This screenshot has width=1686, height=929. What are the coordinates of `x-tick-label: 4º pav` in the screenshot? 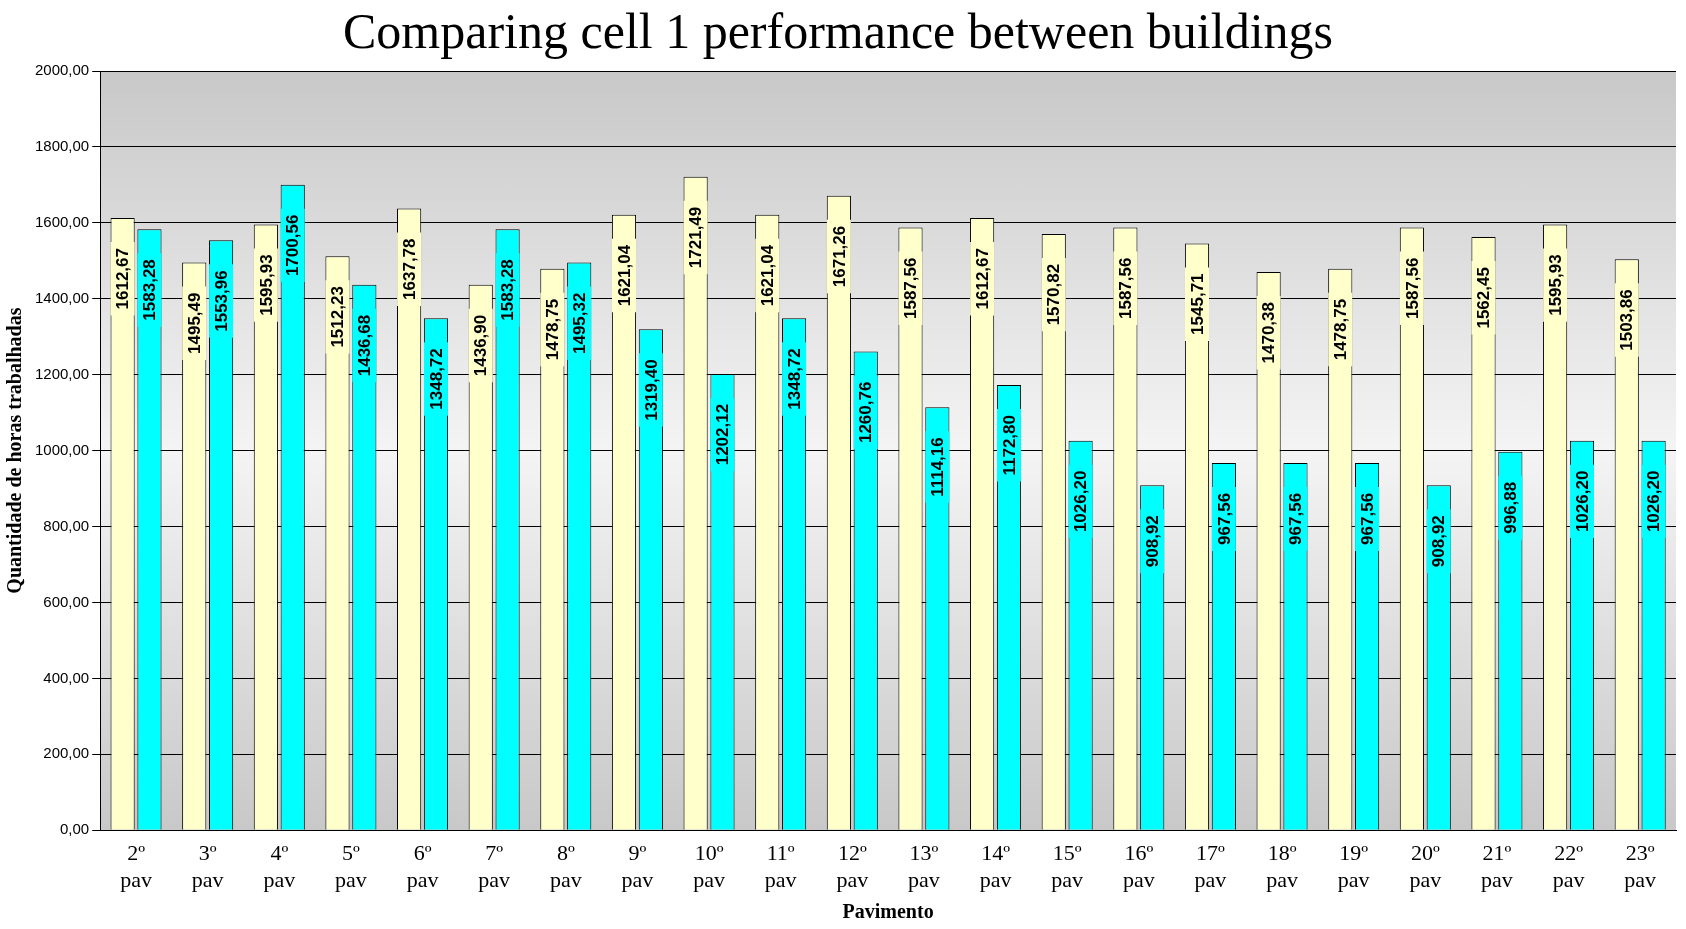 It's located at (279, 866).